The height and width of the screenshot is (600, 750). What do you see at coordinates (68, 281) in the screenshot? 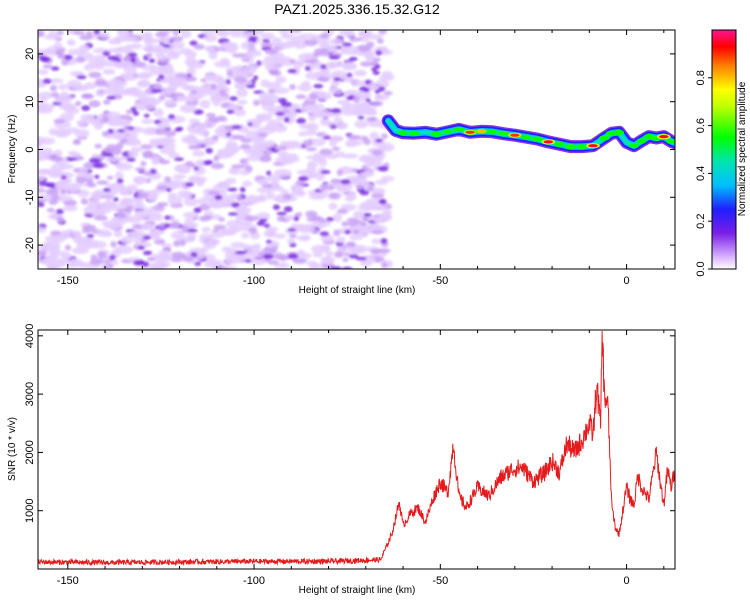
I see `spectrogram-x-tick-label: -150` at bounding box center [68, 281].